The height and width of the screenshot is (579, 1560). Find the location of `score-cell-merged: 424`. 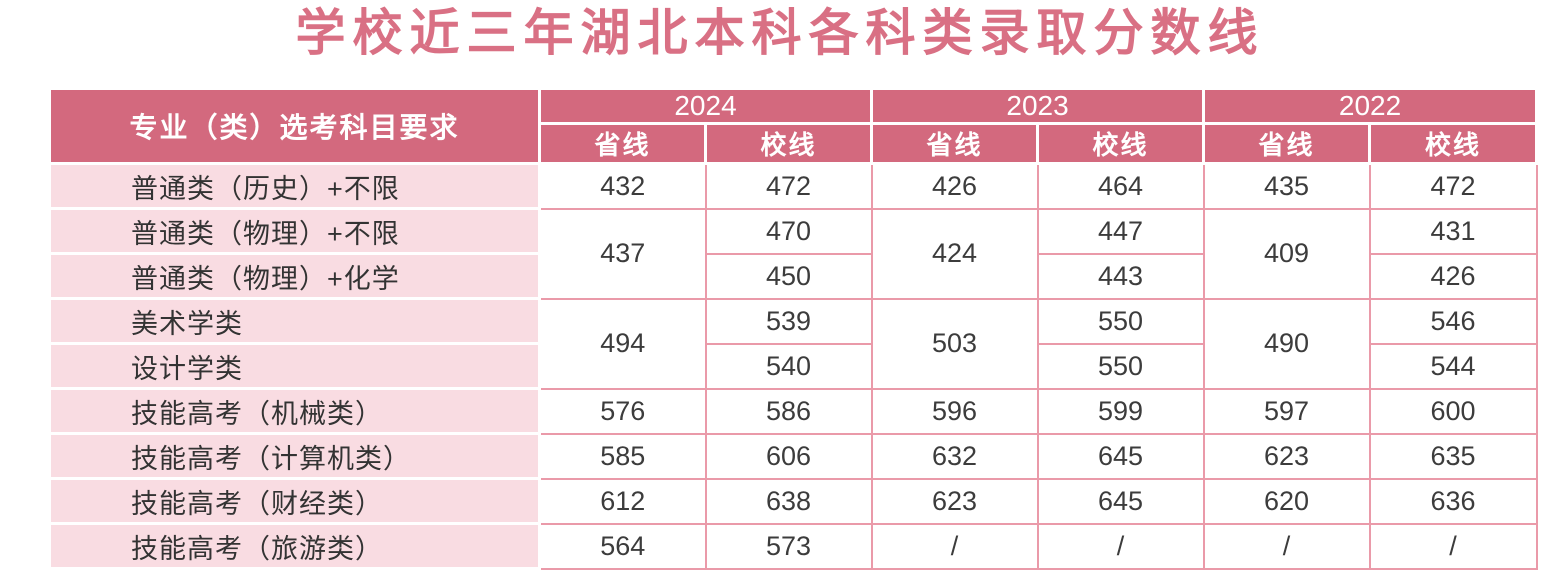

score-cell-merged: 424 is located at coordinates (954, 253).